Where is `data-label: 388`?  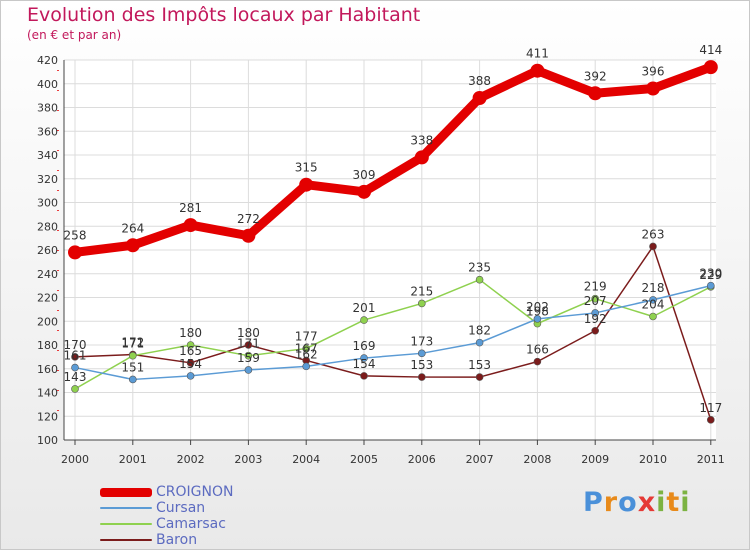
data-label: 388 is located at coordinates (479, 81).